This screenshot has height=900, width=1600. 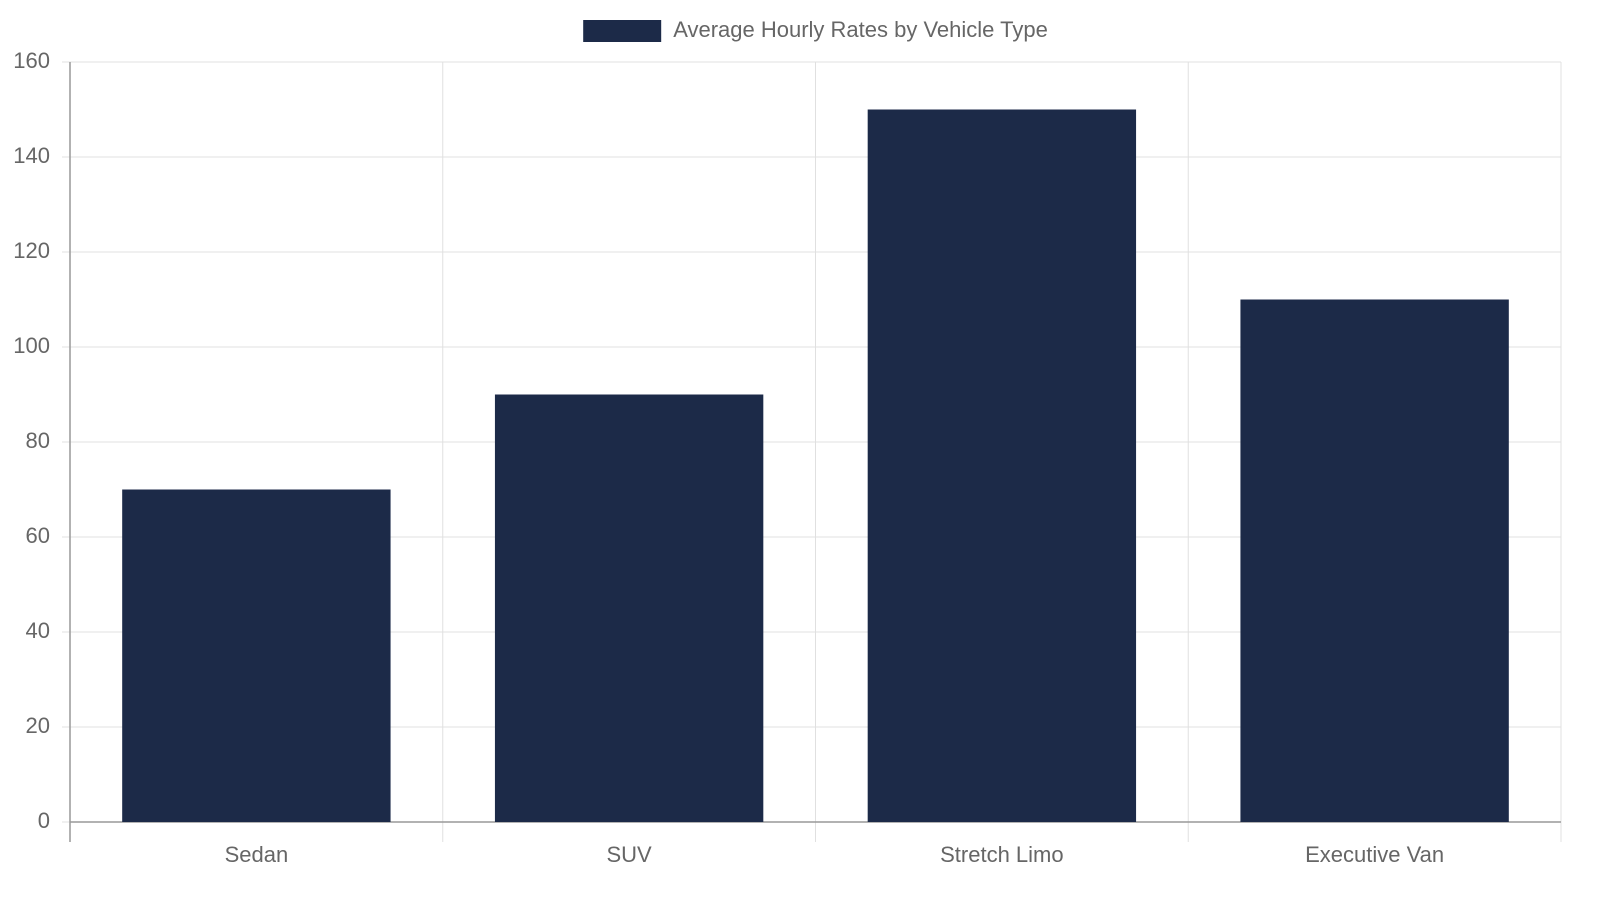 What do you see at coordinates (1002, 854) in the screenshot?
I see `x-tick-label: Stretch Limo` at bounding box center [1002, 854].